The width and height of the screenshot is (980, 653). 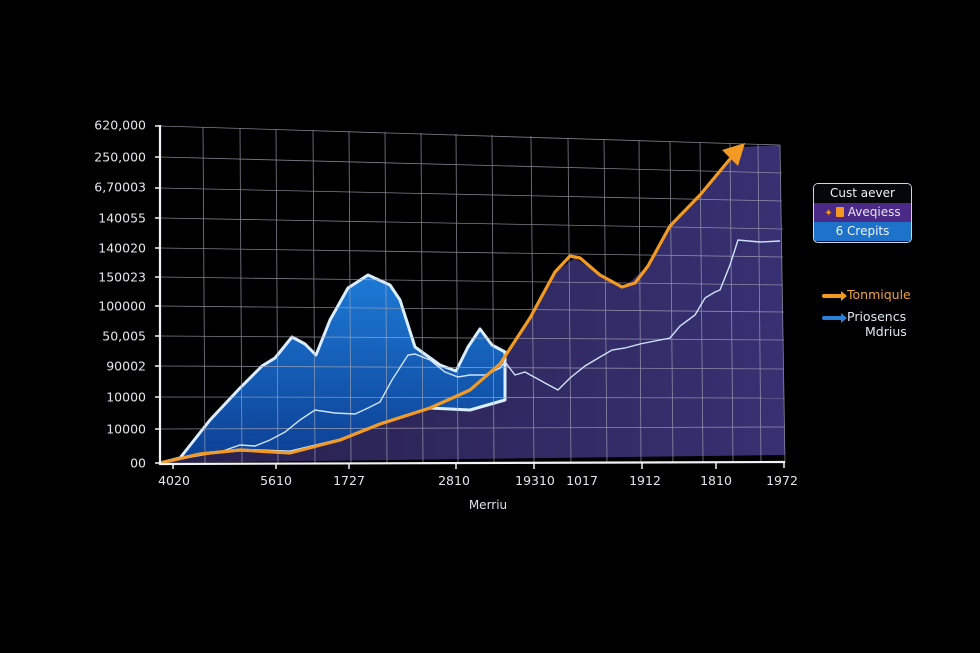 What do you see at coordinates (716, 480) in the screenshot?
I see `x-tick-label: 1810` at bounding box center [716, 480].